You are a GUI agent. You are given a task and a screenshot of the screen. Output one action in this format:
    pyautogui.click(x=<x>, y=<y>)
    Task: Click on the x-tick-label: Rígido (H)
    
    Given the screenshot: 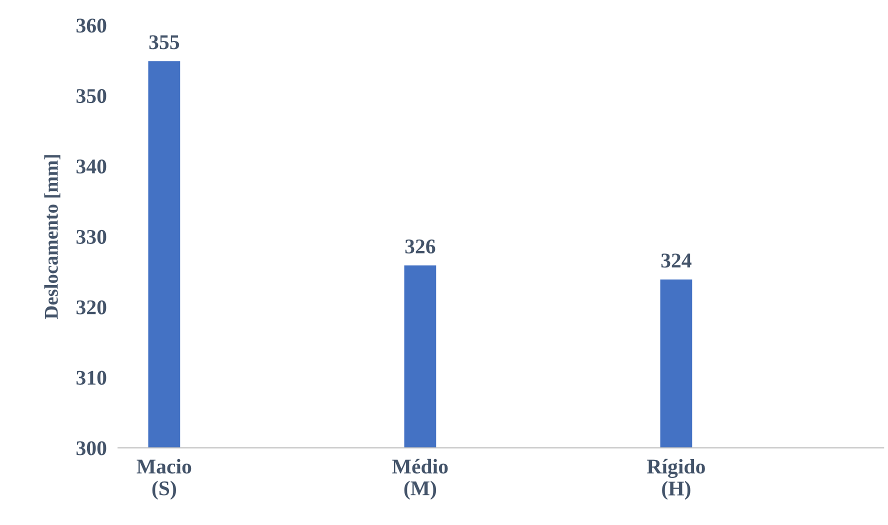 What is the action you would take?
    pyautogui.click(x=676, y=479)
    